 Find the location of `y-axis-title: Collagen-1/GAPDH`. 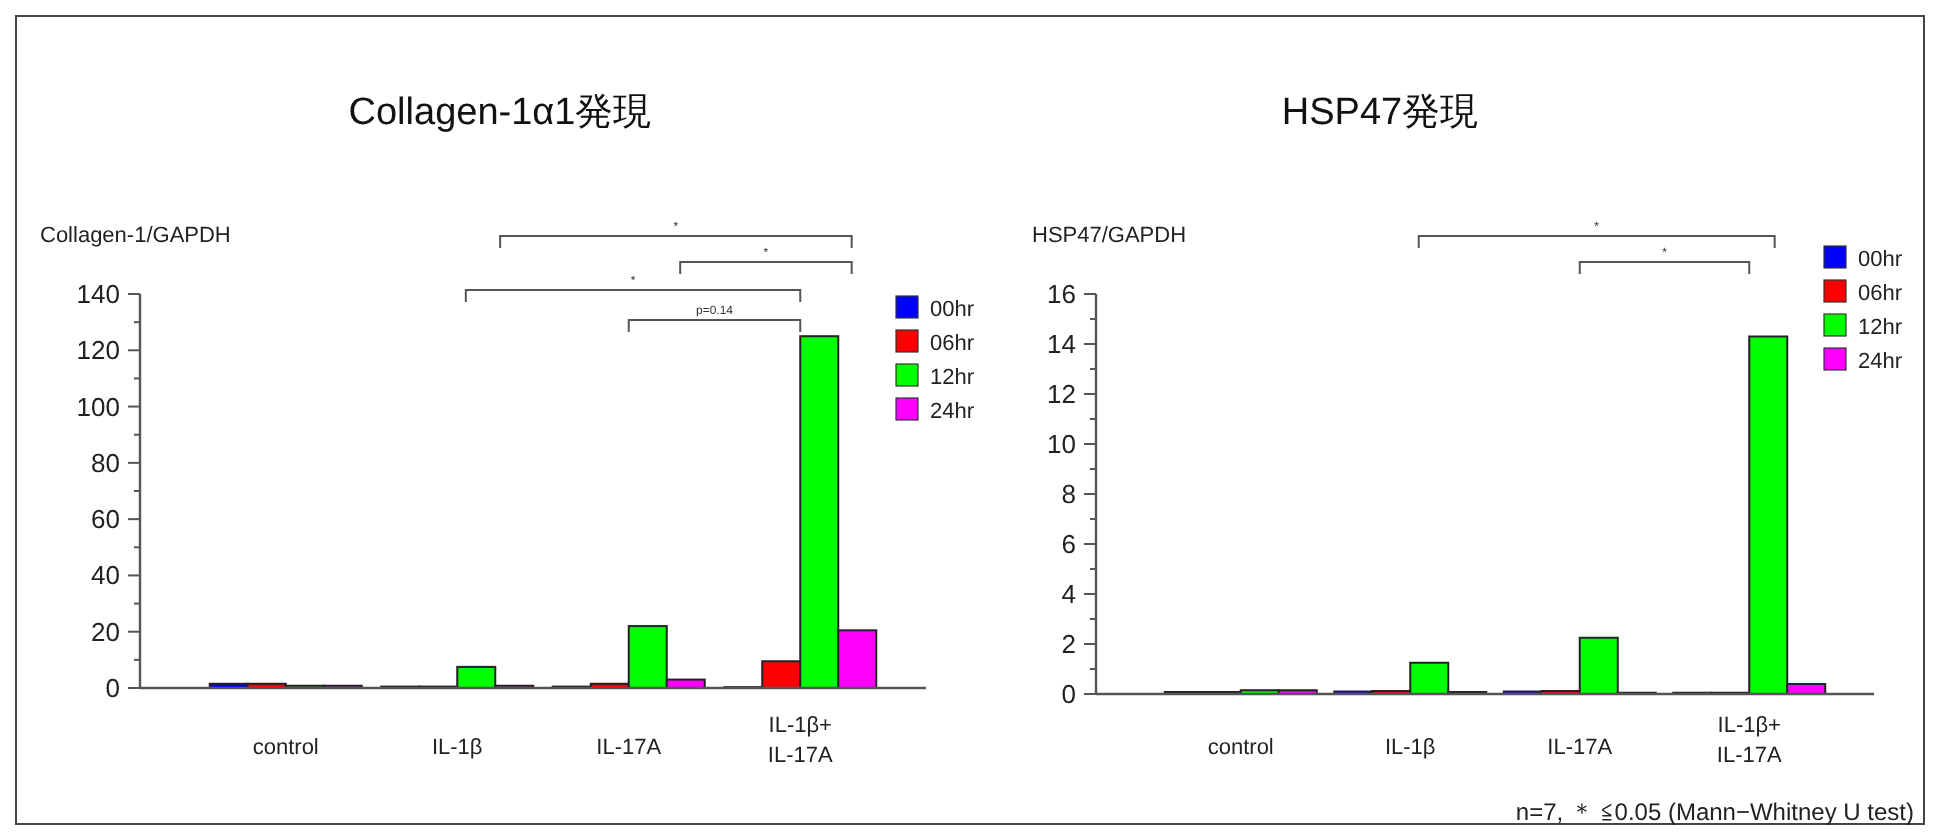

y-axis-title: Collagen-1/GAPDH is located at coordinates (135, 236).